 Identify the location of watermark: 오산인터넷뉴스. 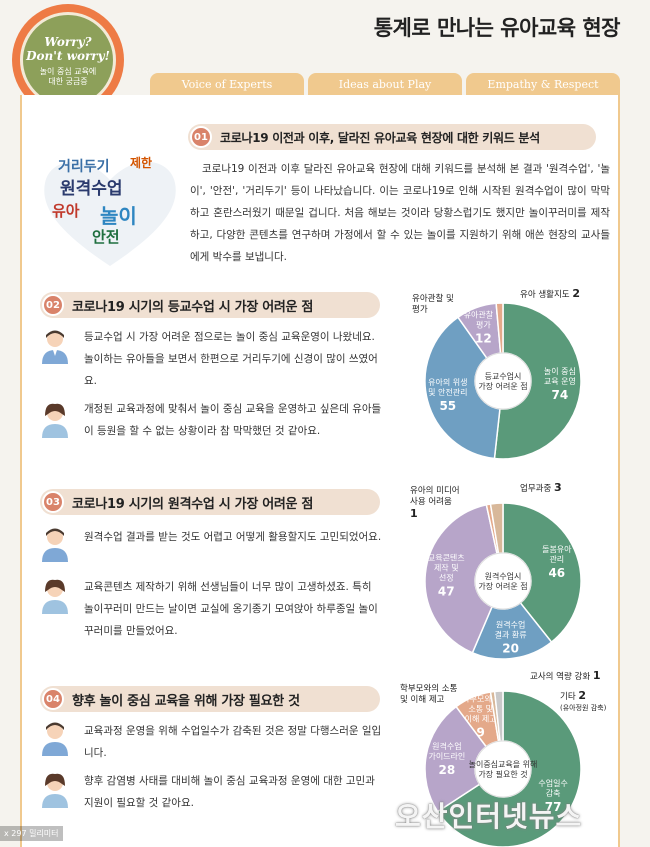
(489, 816).